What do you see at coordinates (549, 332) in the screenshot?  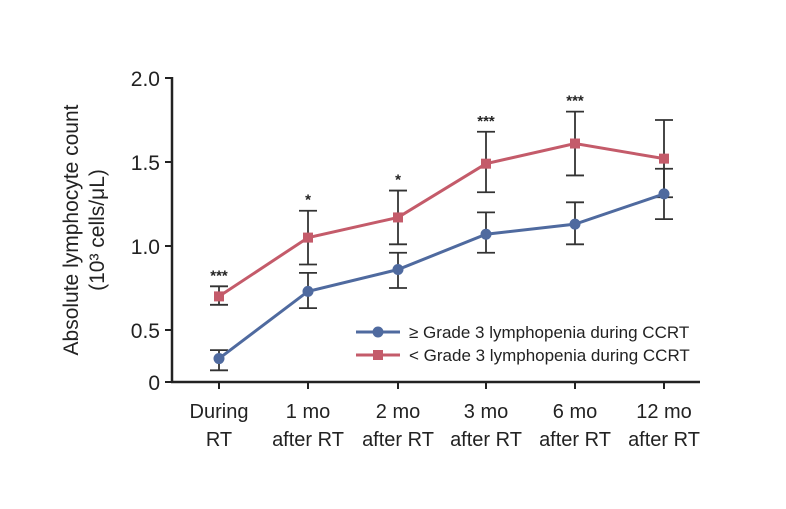 I see `legend-label: ≥ Grade 3 lymphopenia during CCRT` at bounding box center [549, 332].